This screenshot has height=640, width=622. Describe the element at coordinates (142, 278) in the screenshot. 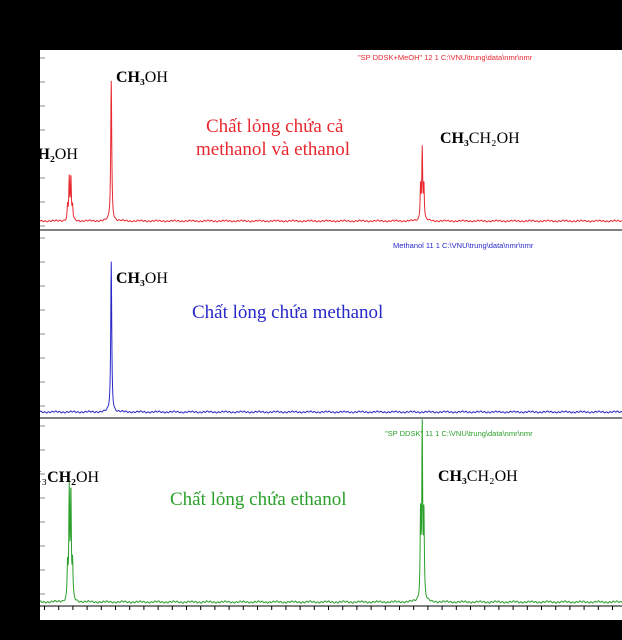

I see `peak-label-ch3oh-mid: CH₃OH` at that location.